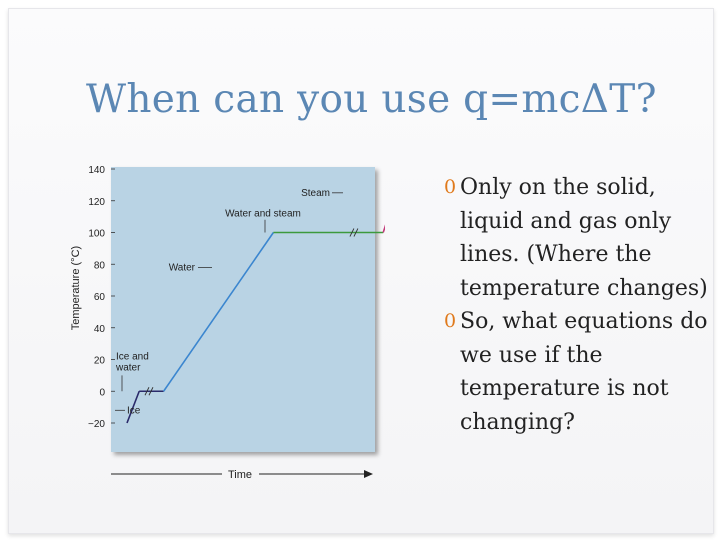  I want to click on x-axis: Time, so click(242, 475).